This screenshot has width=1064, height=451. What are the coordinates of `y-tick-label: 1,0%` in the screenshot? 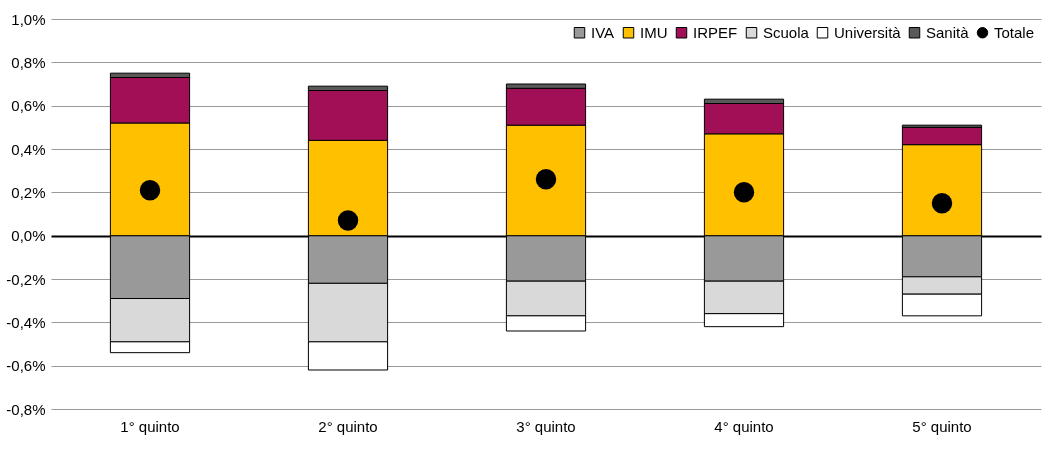 It's located at (28, 19).